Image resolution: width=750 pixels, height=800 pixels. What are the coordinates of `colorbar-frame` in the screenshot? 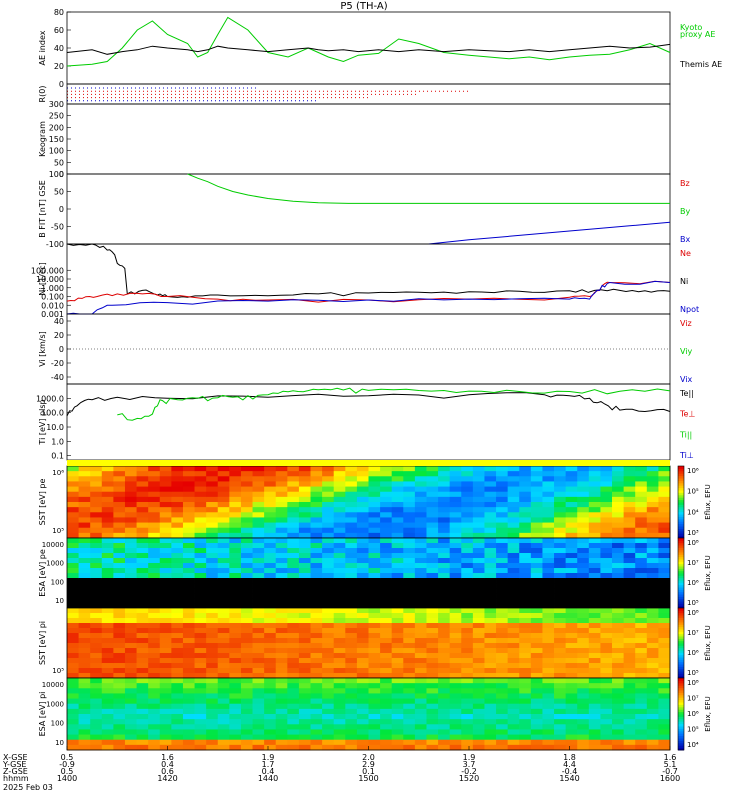 It's located at (681, 714).